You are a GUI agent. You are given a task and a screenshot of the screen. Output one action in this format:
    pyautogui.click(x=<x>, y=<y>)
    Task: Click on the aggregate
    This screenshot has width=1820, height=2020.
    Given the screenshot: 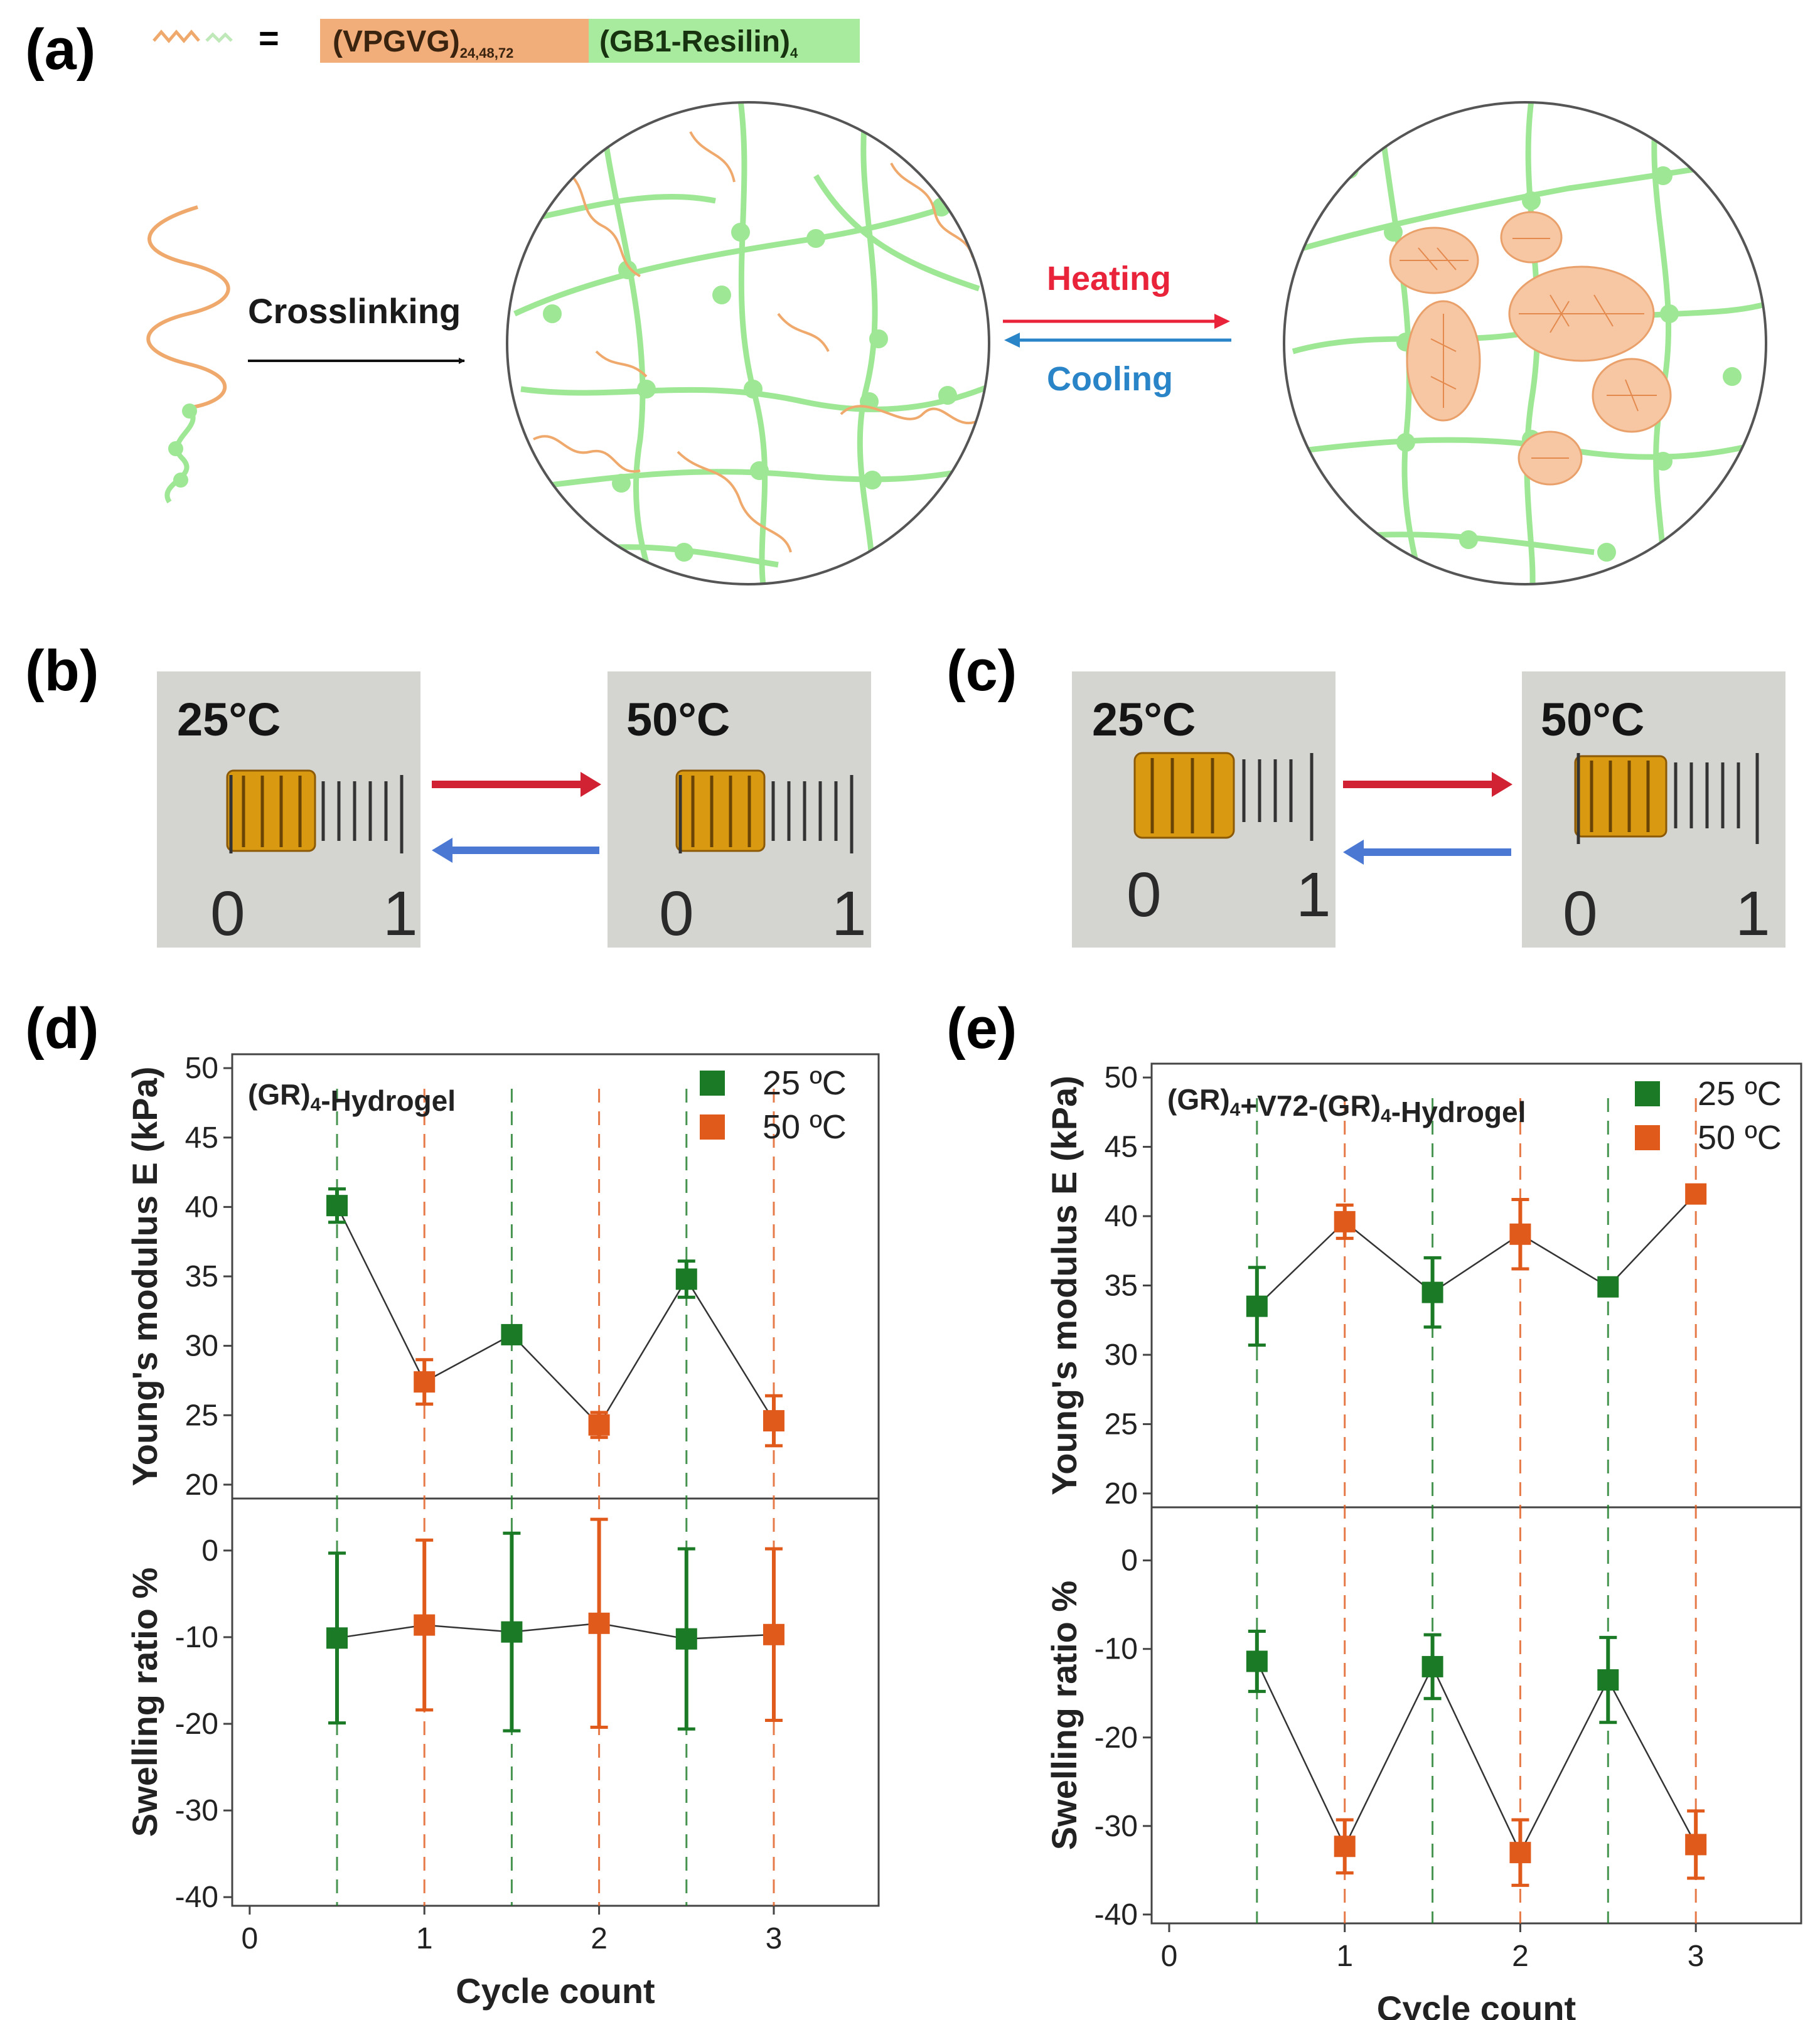 What is the action you would take?
    pyautogui.click(x=1531, y=237)
    